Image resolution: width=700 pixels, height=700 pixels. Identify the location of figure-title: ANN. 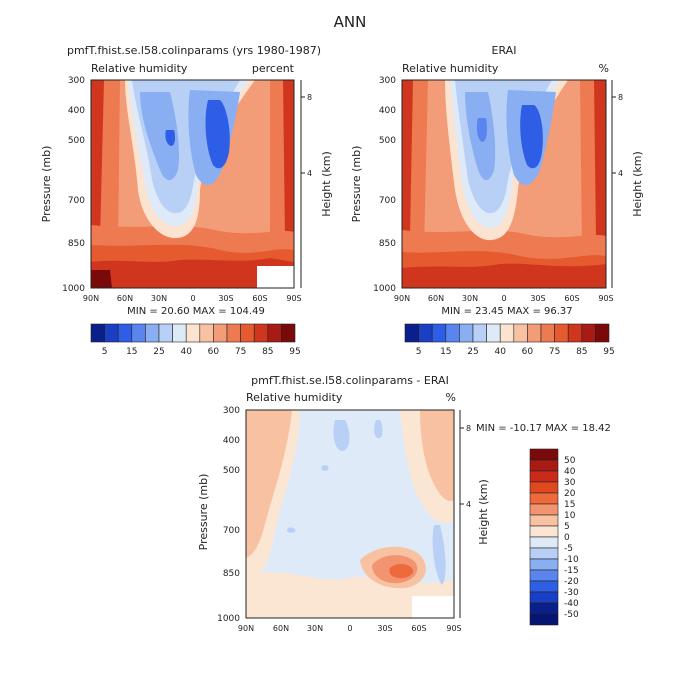
(350, 22).